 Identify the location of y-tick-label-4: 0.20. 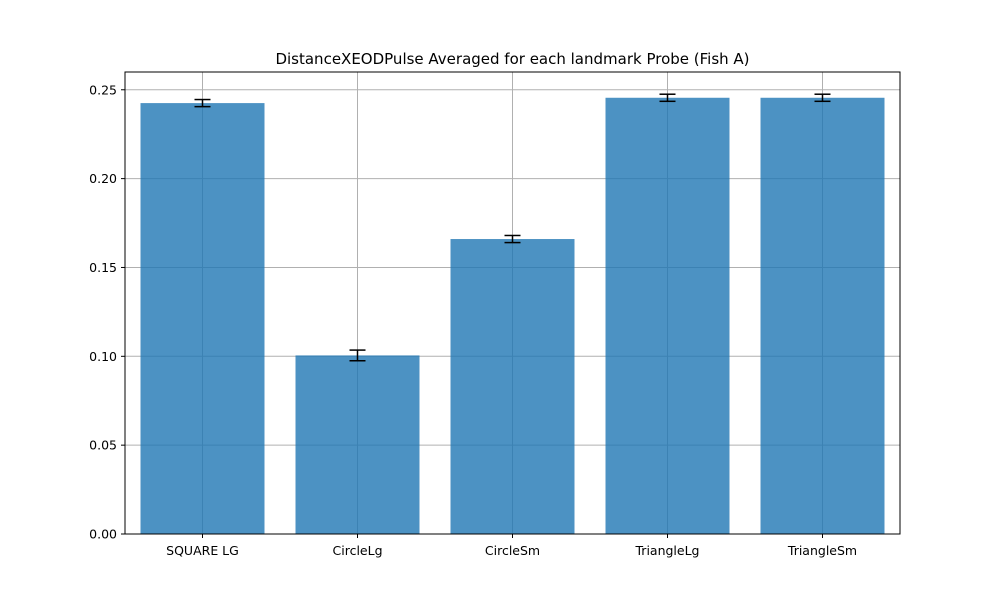
(103, 178).